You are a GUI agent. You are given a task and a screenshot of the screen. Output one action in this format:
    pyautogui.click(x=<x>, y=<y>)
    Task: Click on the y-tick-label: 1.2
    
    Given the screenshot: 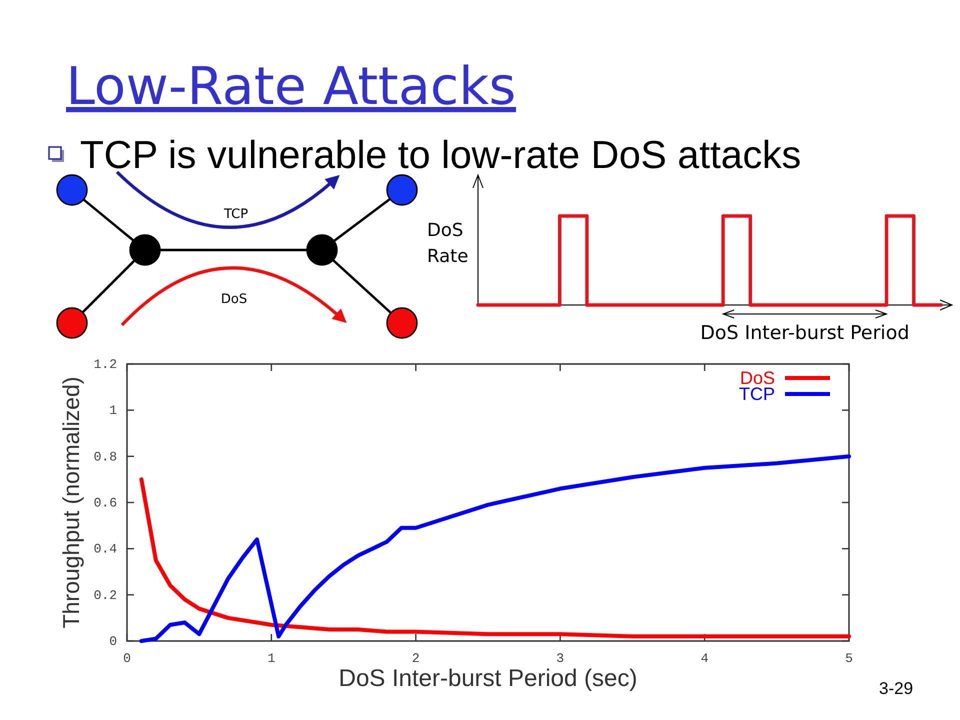 What is the action you would take?
    pyautogui.click(x=105, y=364)
    